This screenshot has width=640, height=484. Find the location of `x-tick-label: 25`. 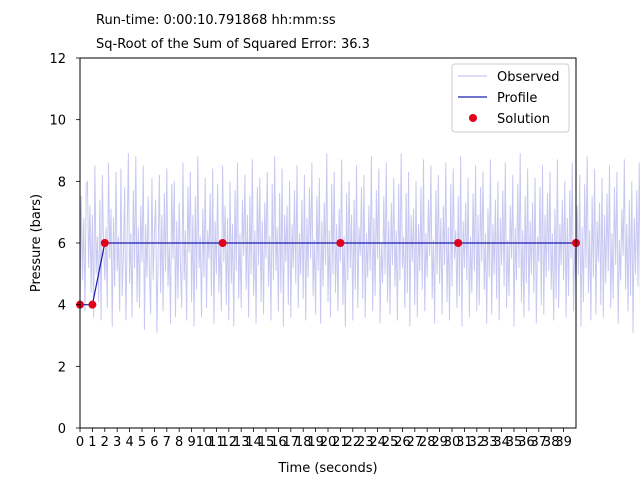

x-tick-label: 25 is located at coordinates (390, 442).